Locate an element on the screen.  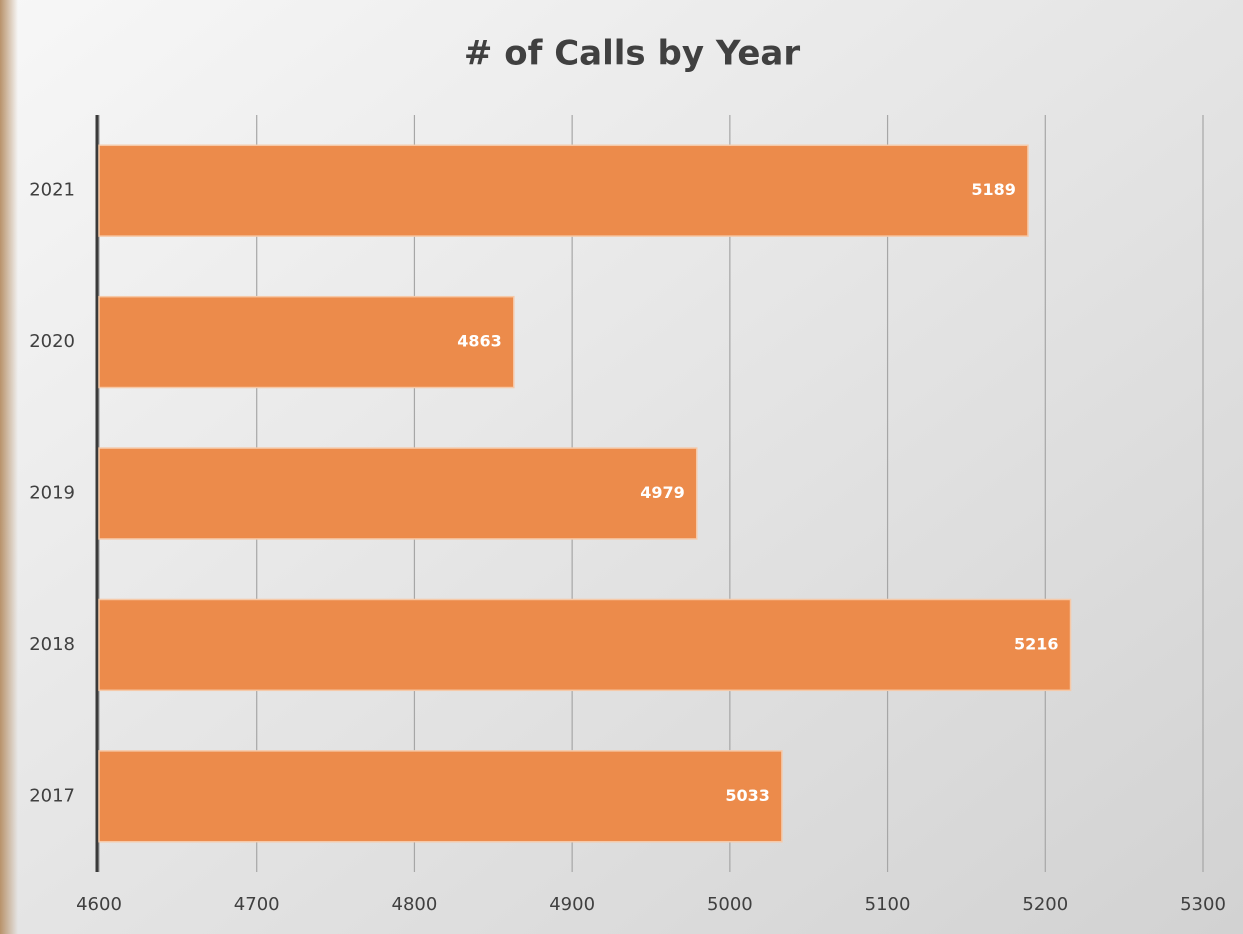
y-tick-label: 2018 is located at coordinates (52, 644).